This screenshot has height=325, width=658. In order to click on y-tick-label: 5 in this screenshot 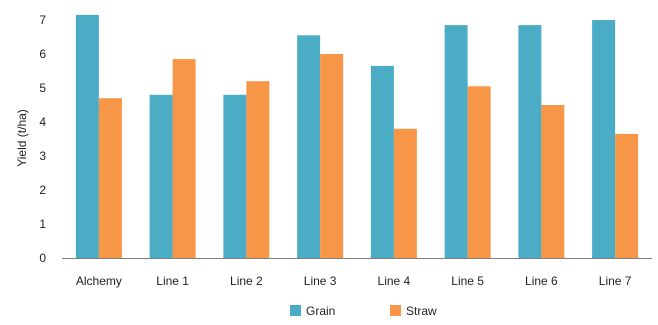, I will do `click(42, 88)`.